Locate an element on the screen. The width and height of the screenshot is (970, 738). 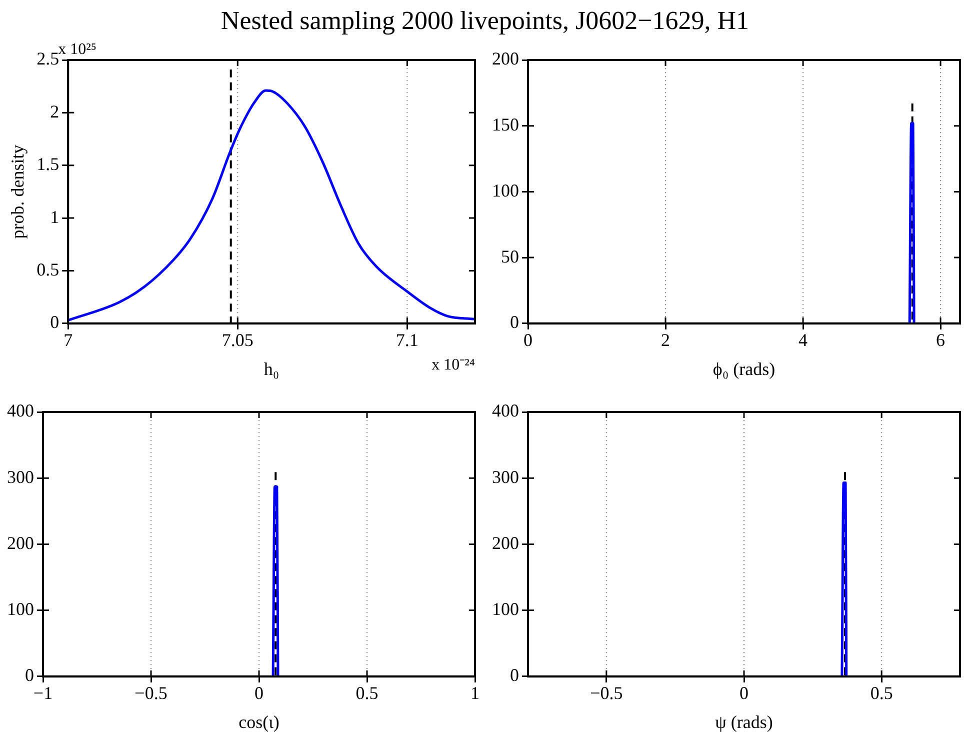
chart-title: Nested sampling 2000 livepoints, J0602−1629, H1 is located at coordinates (485, 21).